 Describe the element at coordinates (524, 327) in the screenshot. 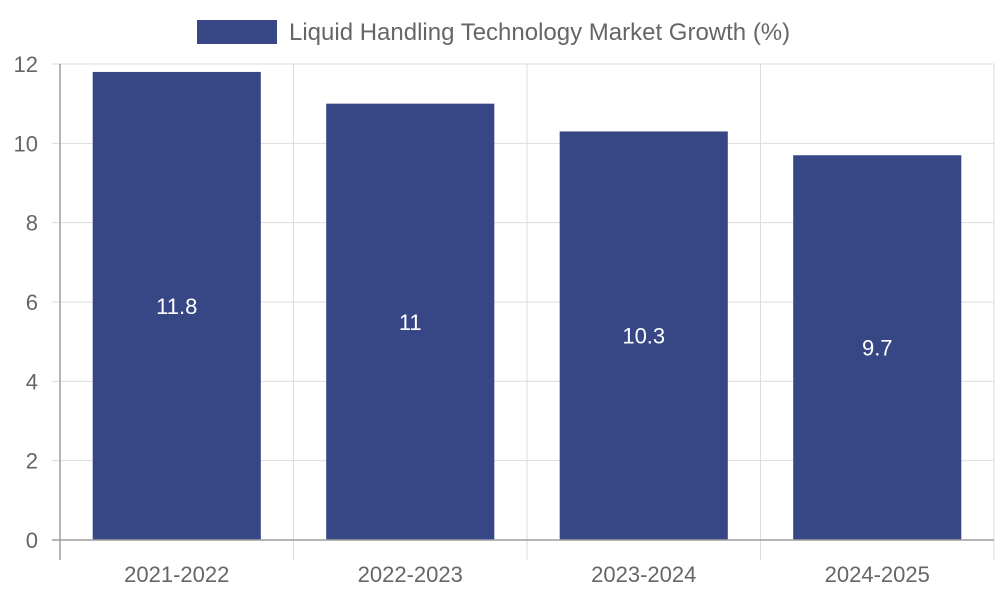

I see `data-labels: 11.8 11 10.3 9.7` at that location.